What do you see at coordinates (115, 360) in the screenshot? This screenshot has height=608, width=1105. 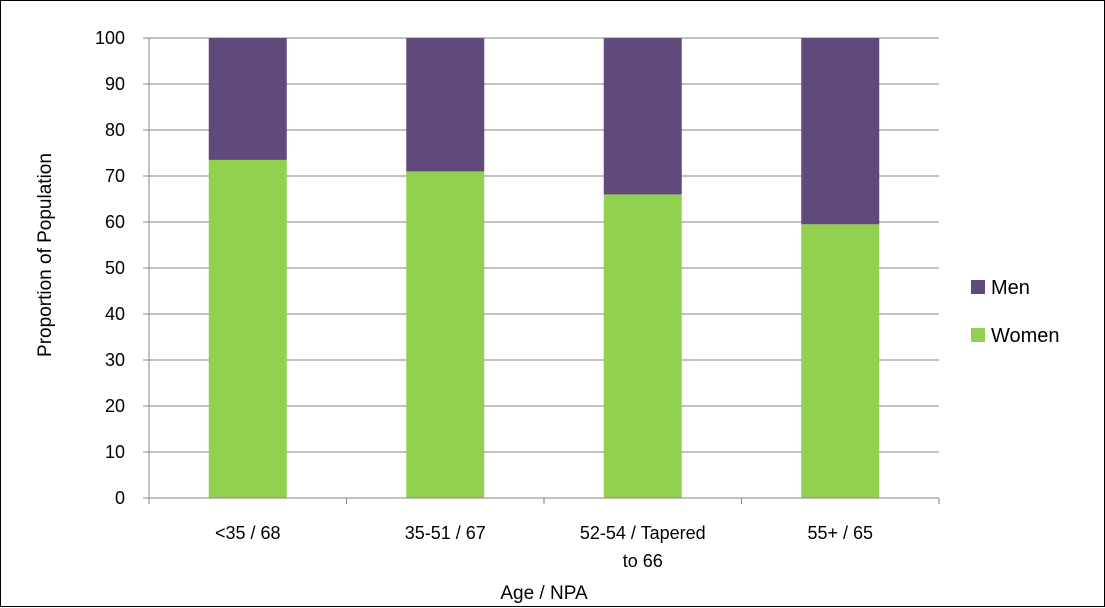 I see `y-tick-label-30: 30` at bounding box center [115, 360].